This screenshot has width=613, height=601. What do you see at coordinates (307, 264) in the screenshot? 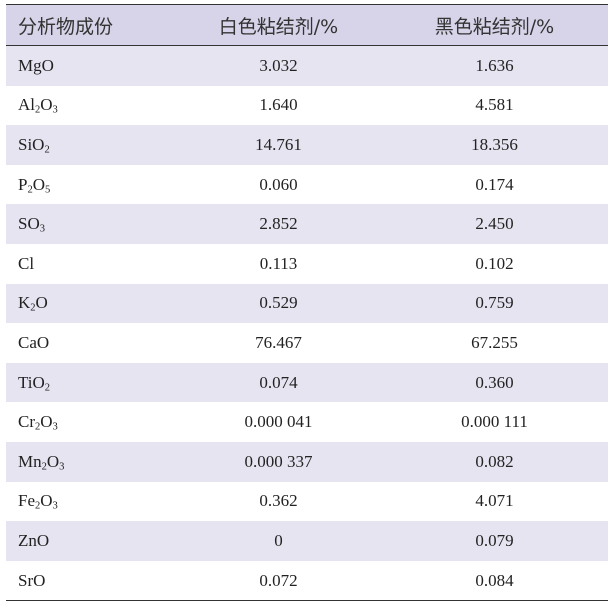
I see `table-row: Cl 0.113 0.102` at bounding box center [307, 264].